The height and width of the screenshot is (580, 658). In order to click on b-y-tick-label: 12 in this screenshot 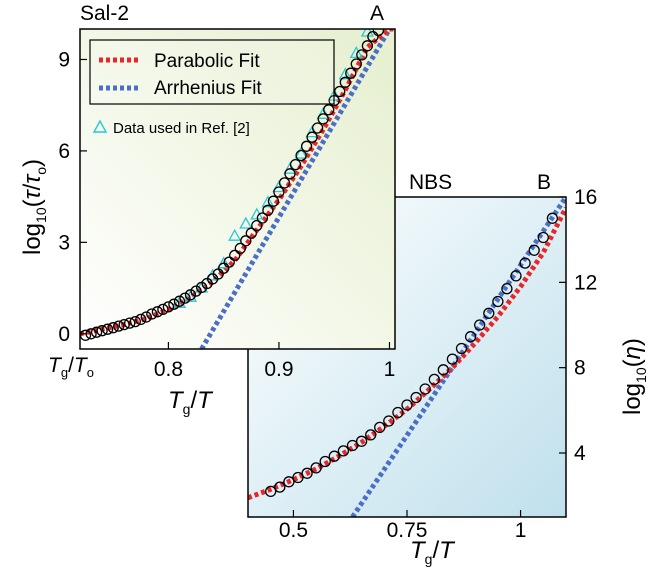, I will do `click(585, 282)`.